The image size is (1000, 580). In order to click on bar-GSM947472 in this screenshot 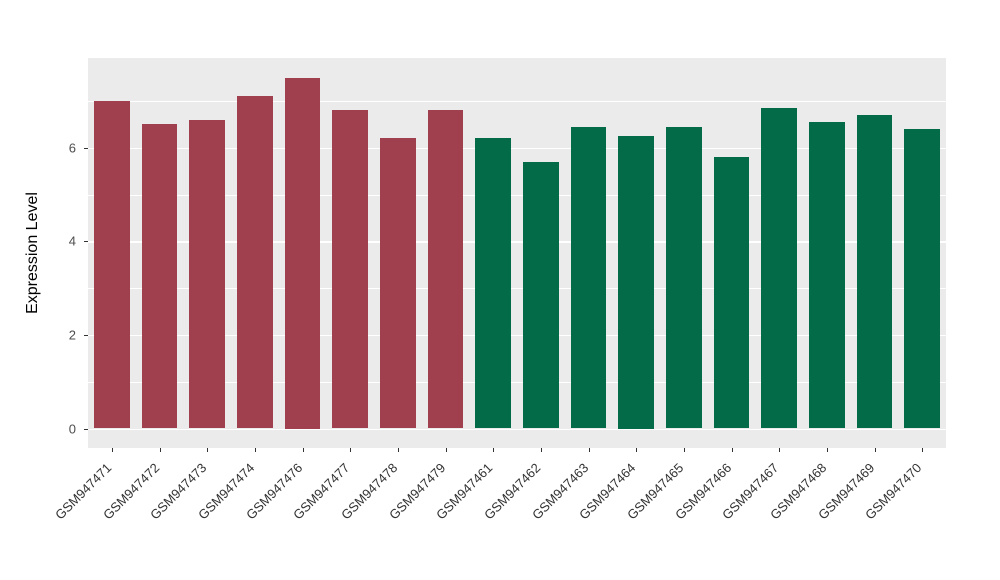, I will do `click(159, 276)`.